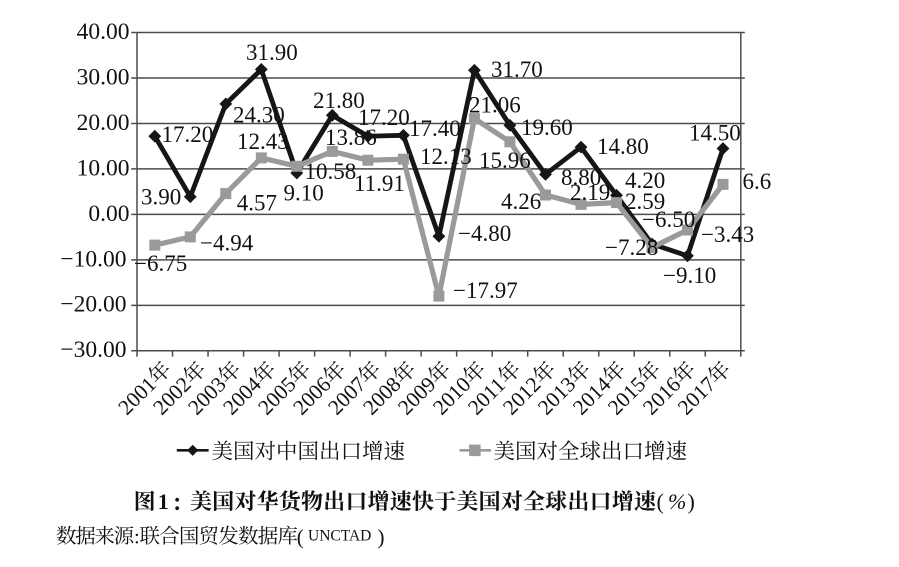 The image size is (899, 567). I want to click on svg-text: −4.80, so click(484, 233).